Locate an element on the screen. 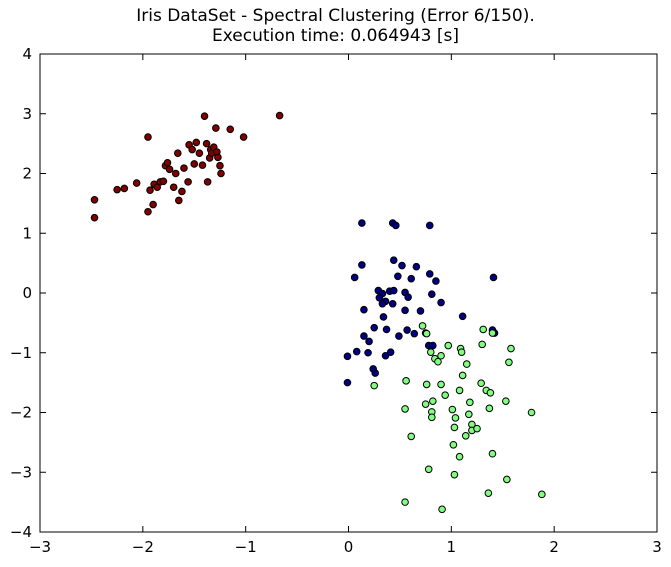  x-tick-label: 0 is located at coordinates (349, 547).